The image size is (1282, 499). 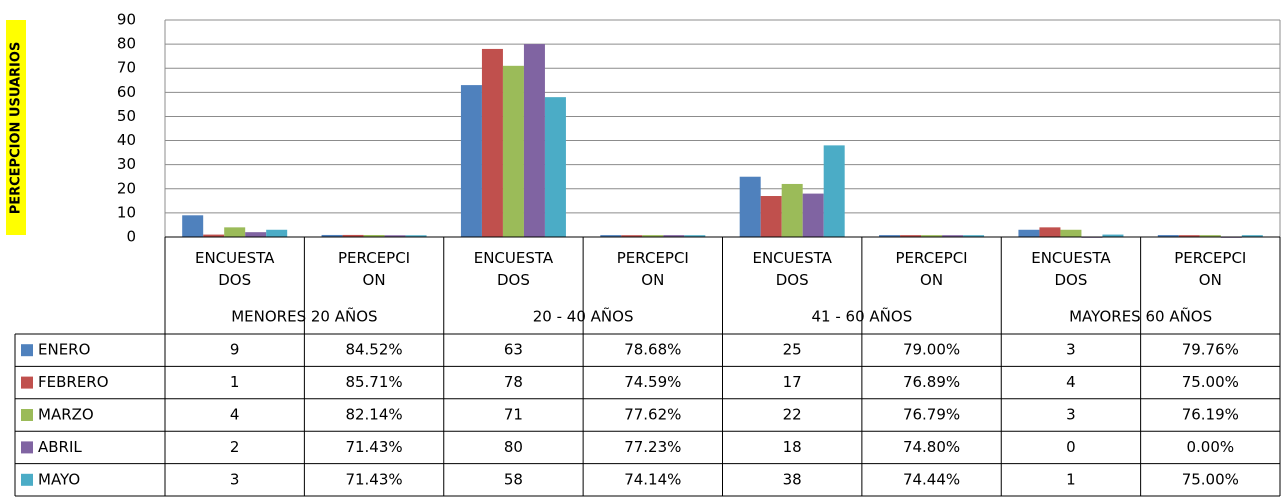 What do you see at coordinates (126, 188) in the screenshot?
I see `y-tick-label: 20` at bounding box center [126, 188].